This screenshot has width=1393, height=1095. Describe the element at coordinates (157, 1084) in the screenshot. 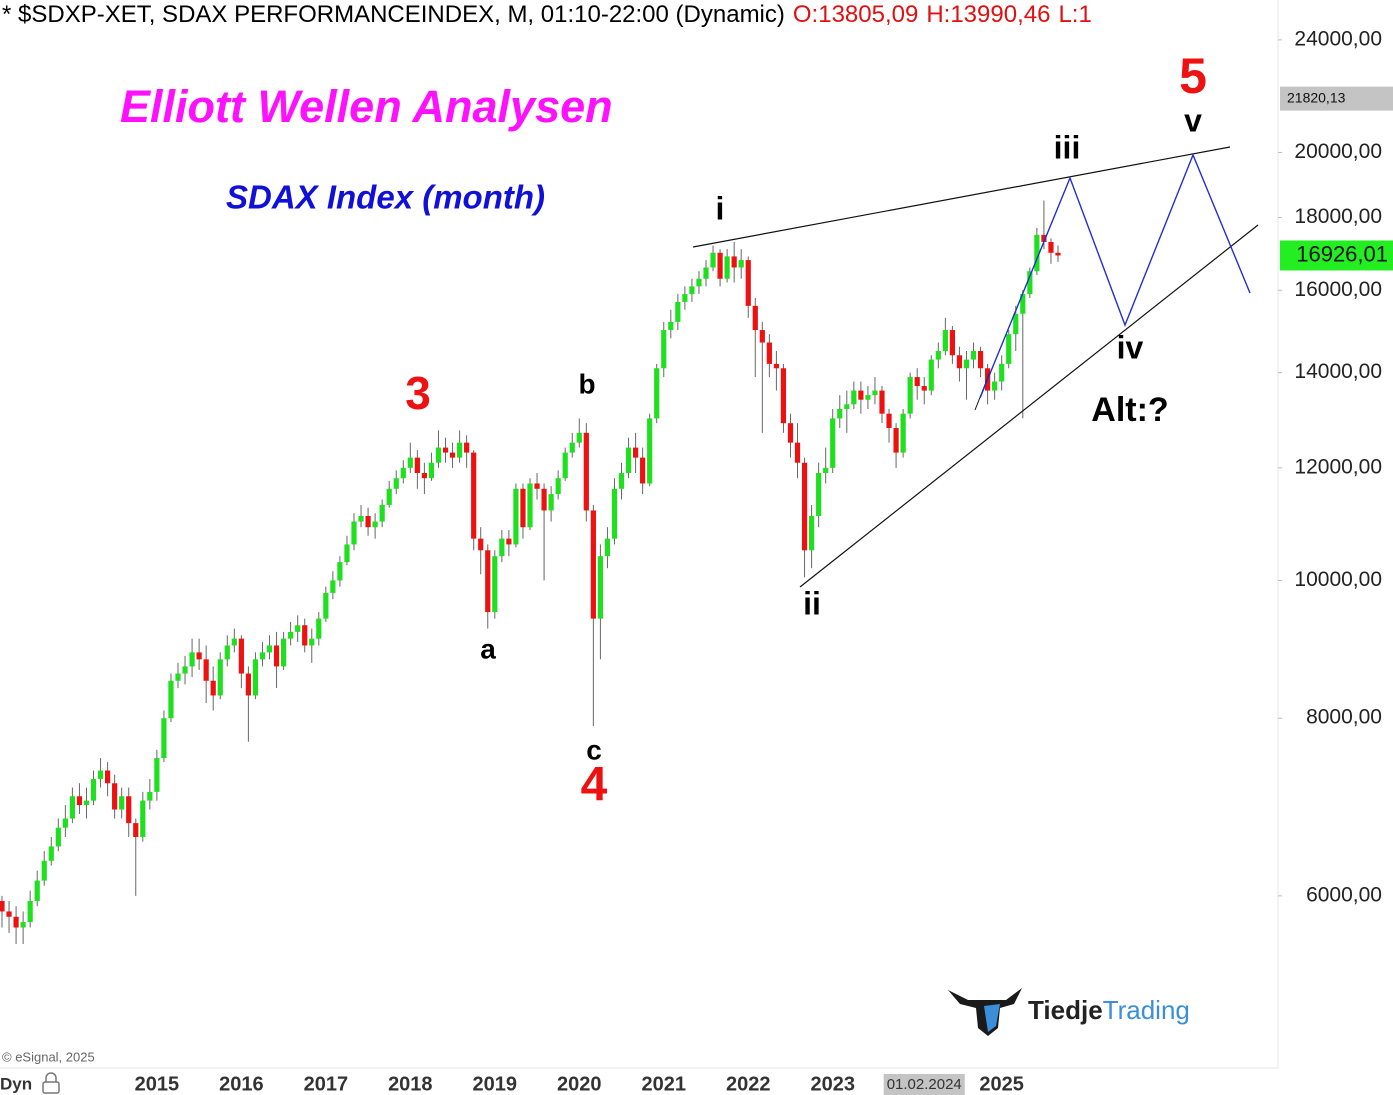

I see `x-tick-label: 2015` at that location.